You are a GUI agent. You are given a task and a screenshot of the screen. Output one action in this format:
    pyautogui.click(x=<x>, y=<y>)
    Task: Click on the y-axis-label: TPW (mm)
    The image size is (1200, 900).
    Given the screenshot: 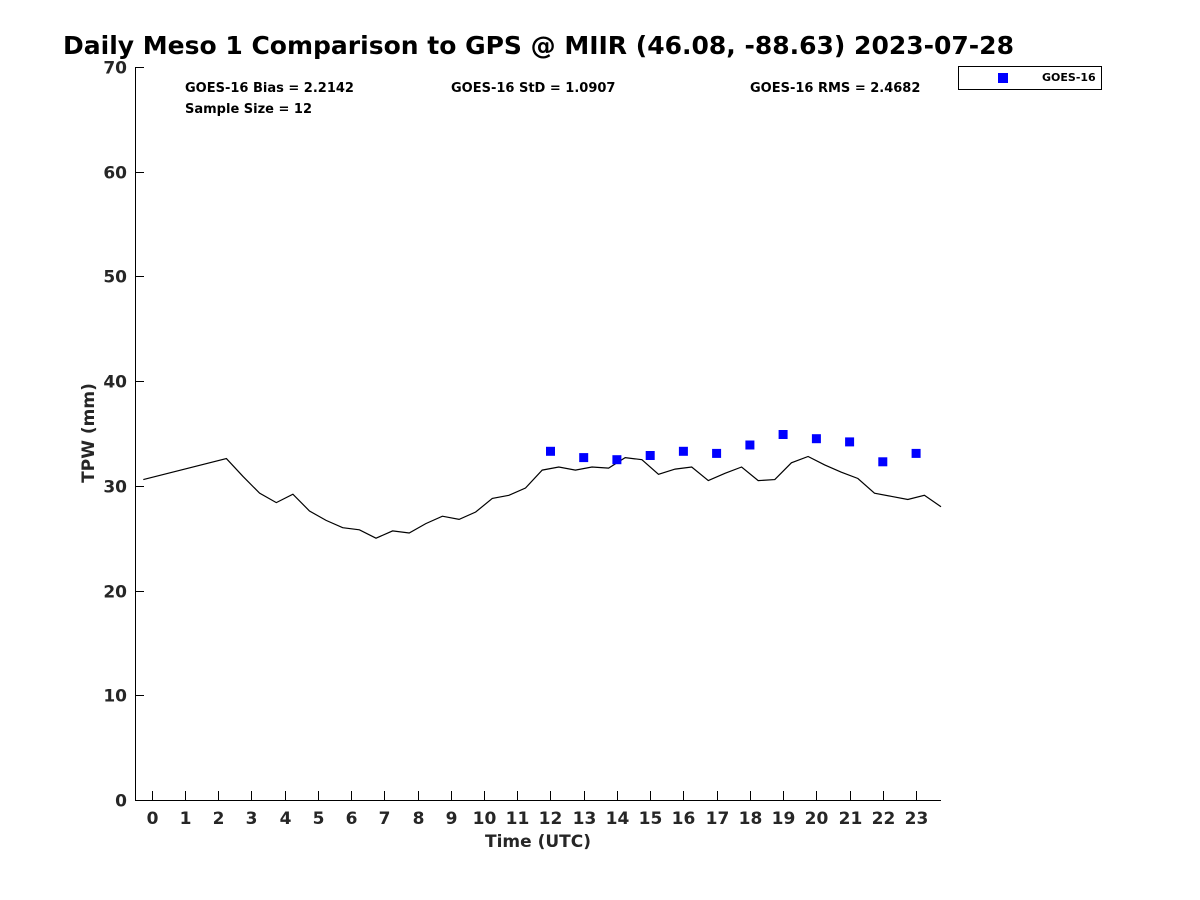 What is the action you would take?
    pyautogui.click(x=89, y=433)
    